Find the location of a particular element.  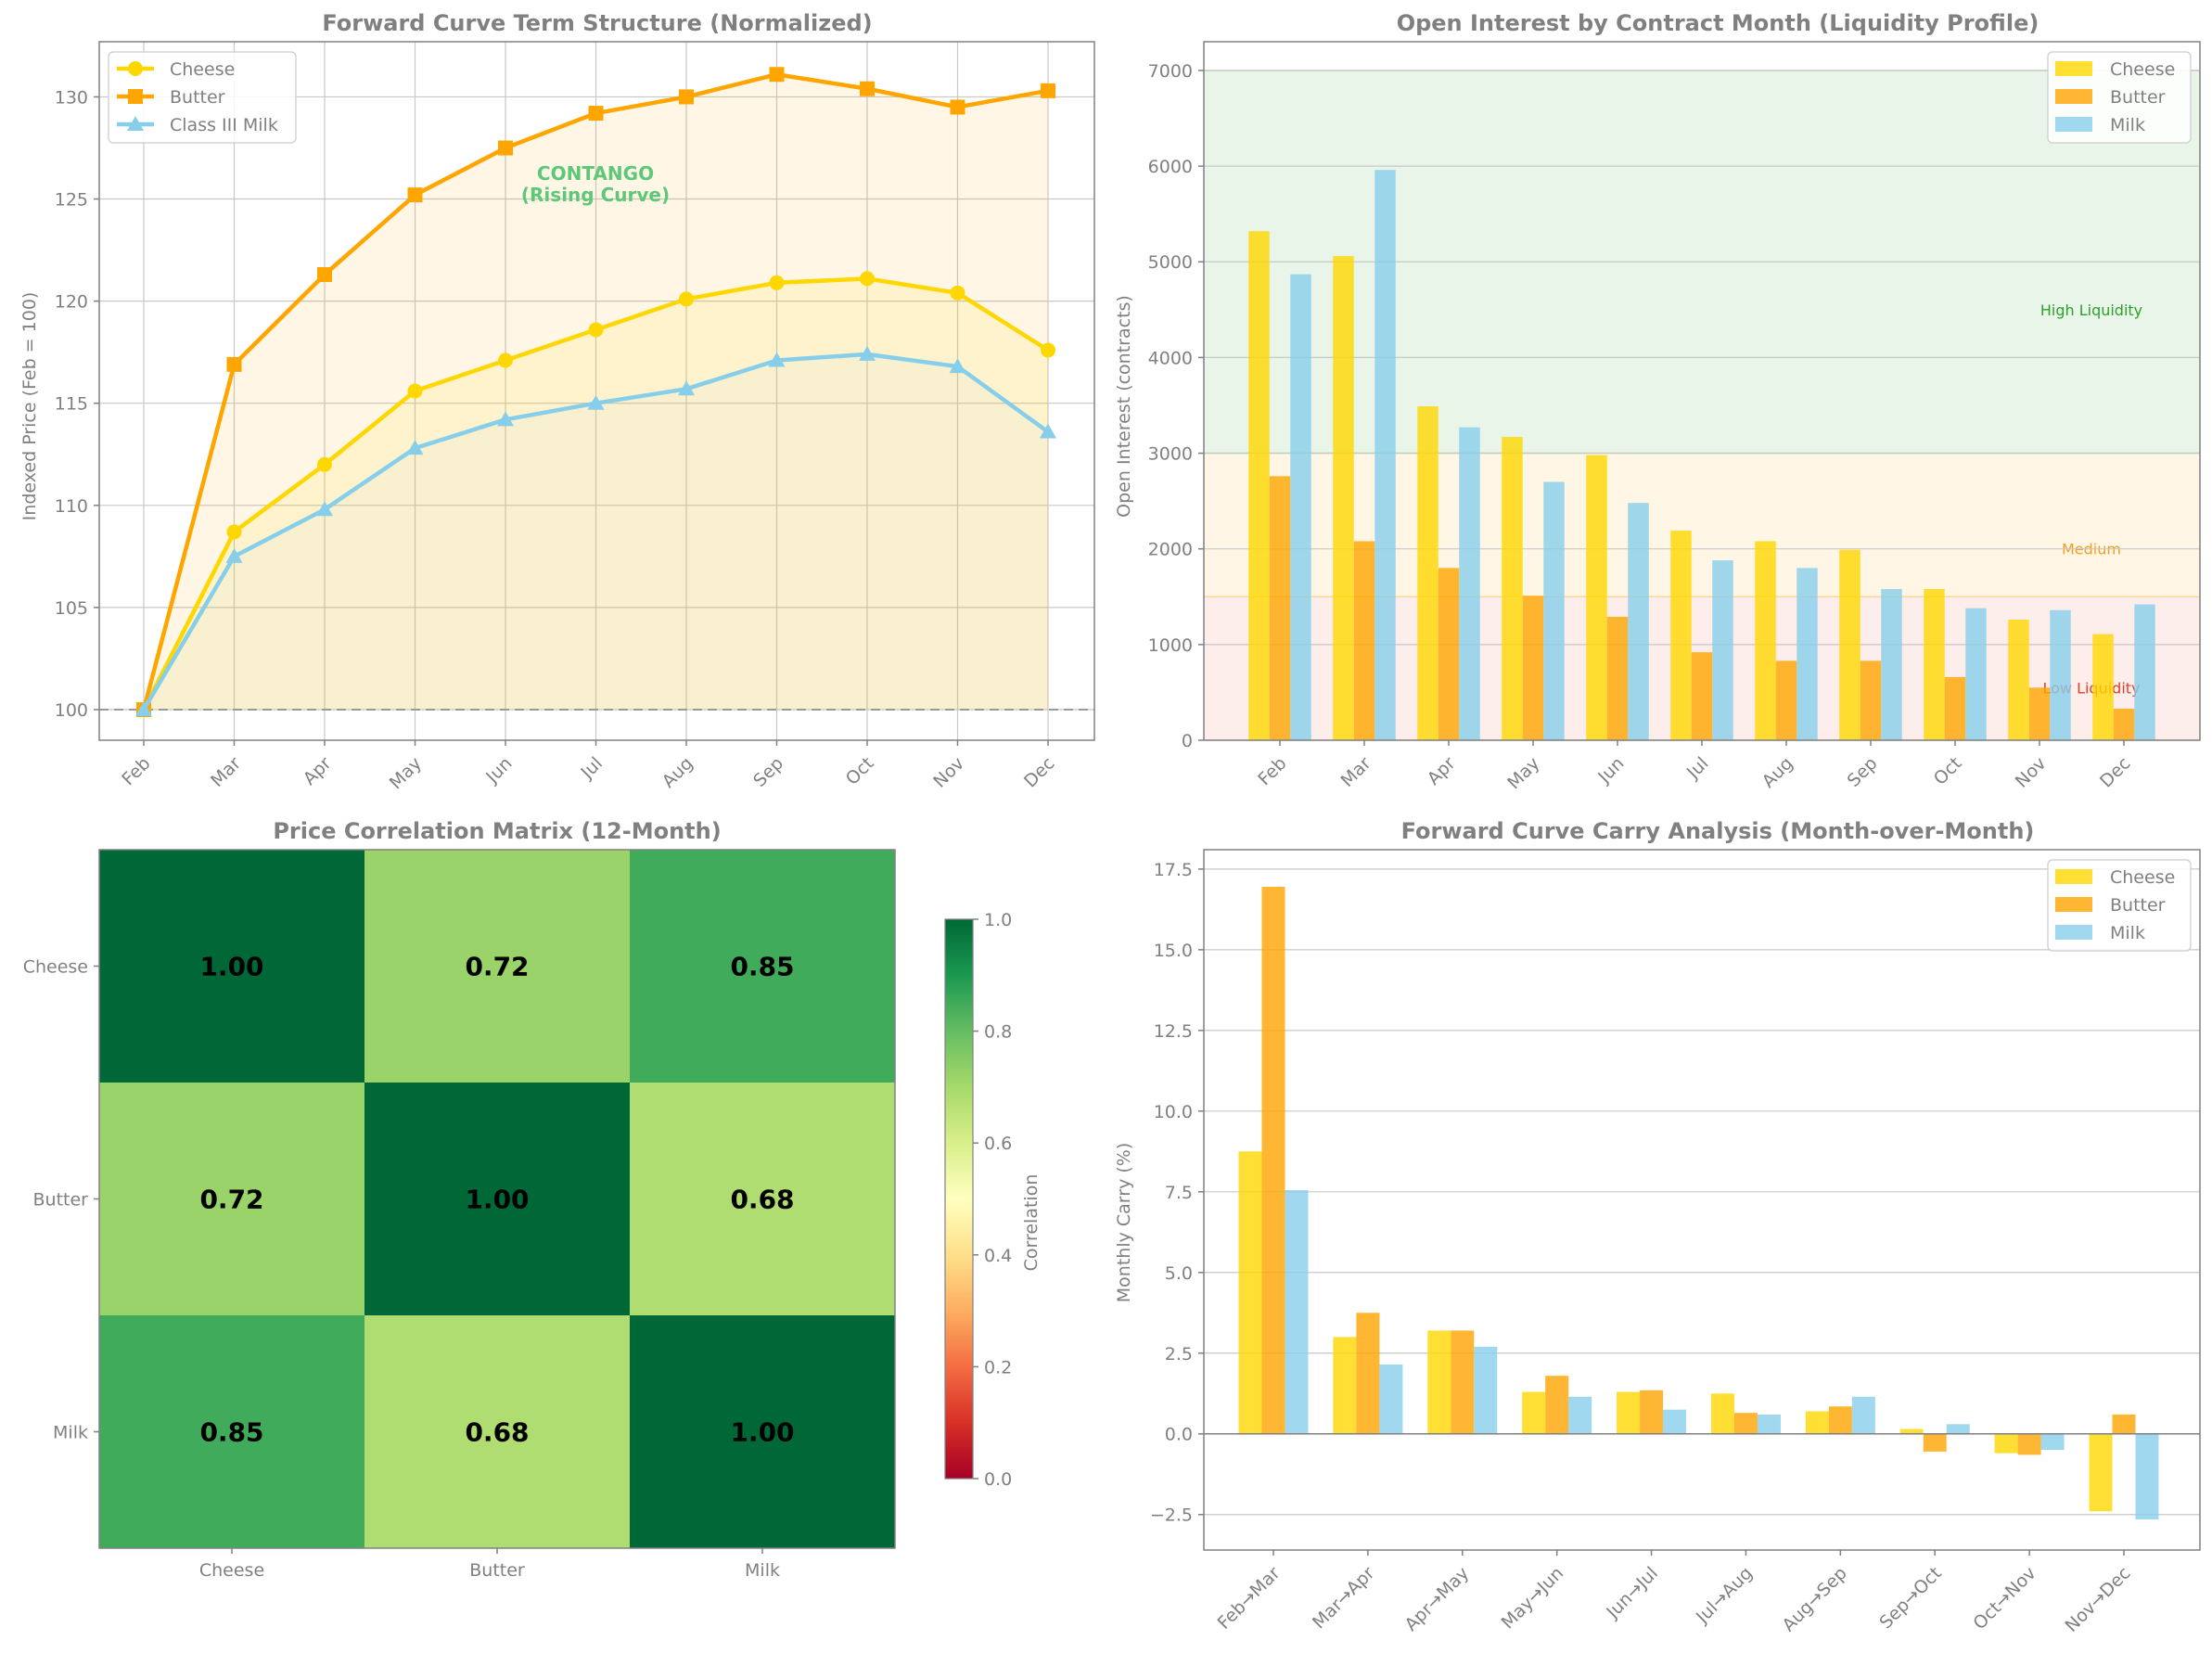

y-tick-label: 5000 is located at coordinates (1170, 262).